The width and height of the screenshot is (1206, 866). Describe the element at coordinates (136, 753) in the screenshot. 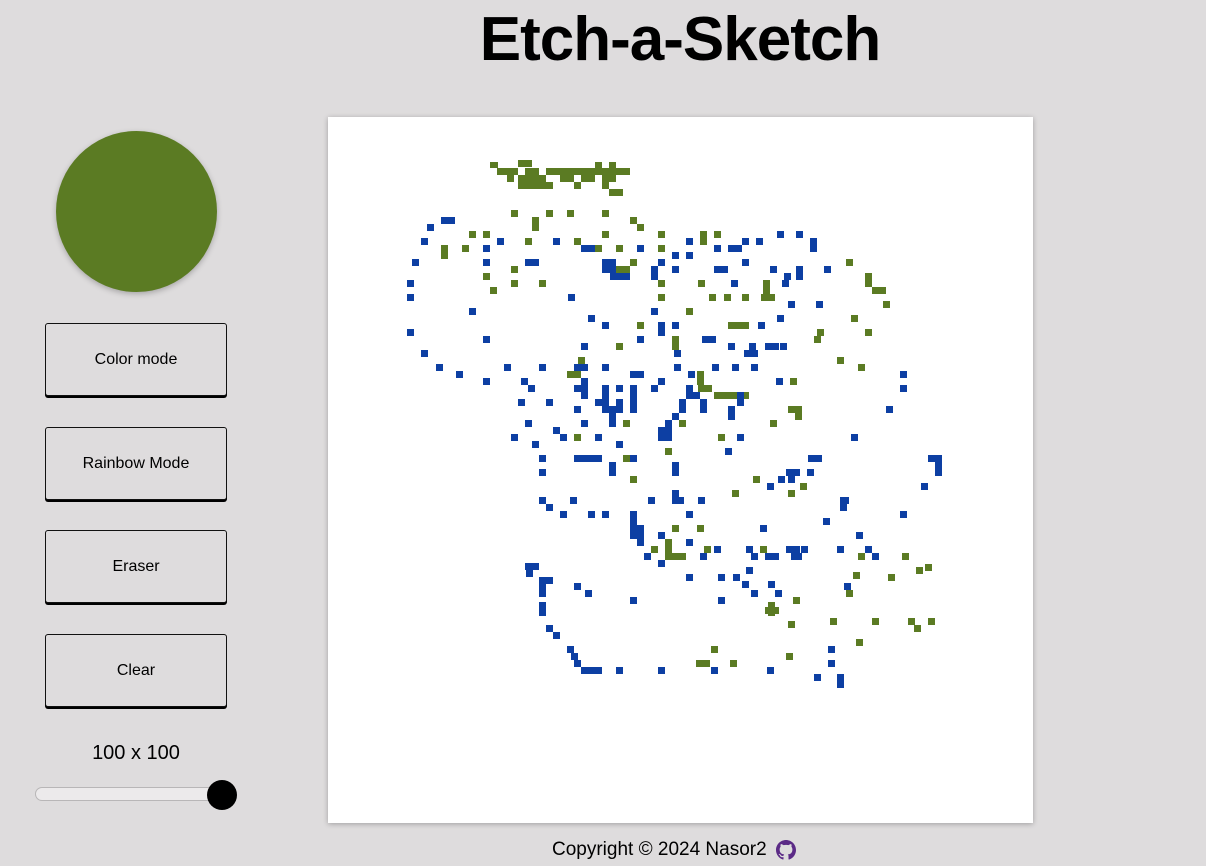

I see `grid-size-label: 100 x 100` at that location.